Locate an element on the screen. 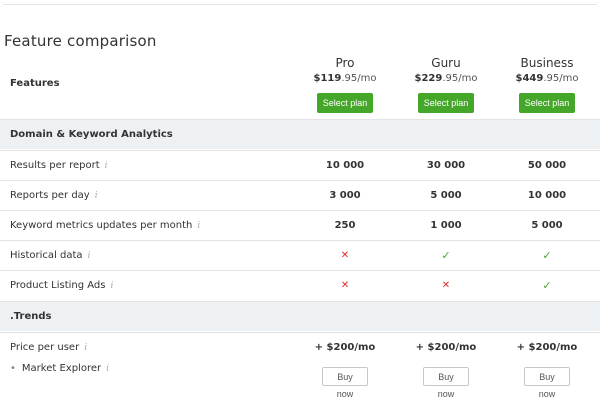 This screenshot has height=403, width=600. buy-now-business-button: Buy now is located at coordinates (547, 383).